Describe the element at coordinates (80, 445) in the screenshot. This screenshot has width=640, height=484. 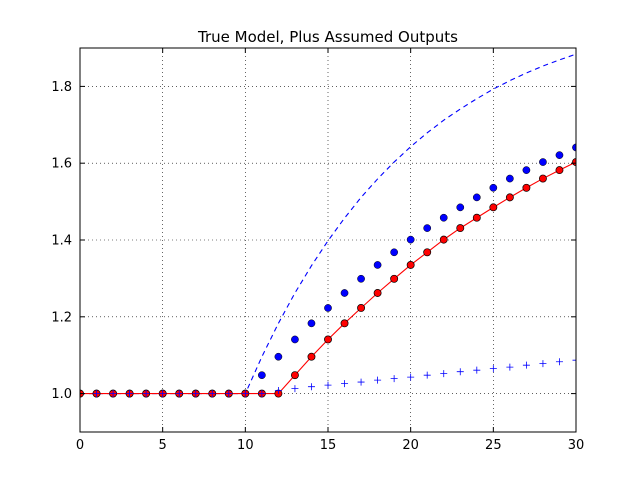
I see `x-tick-label: 0` at that location.